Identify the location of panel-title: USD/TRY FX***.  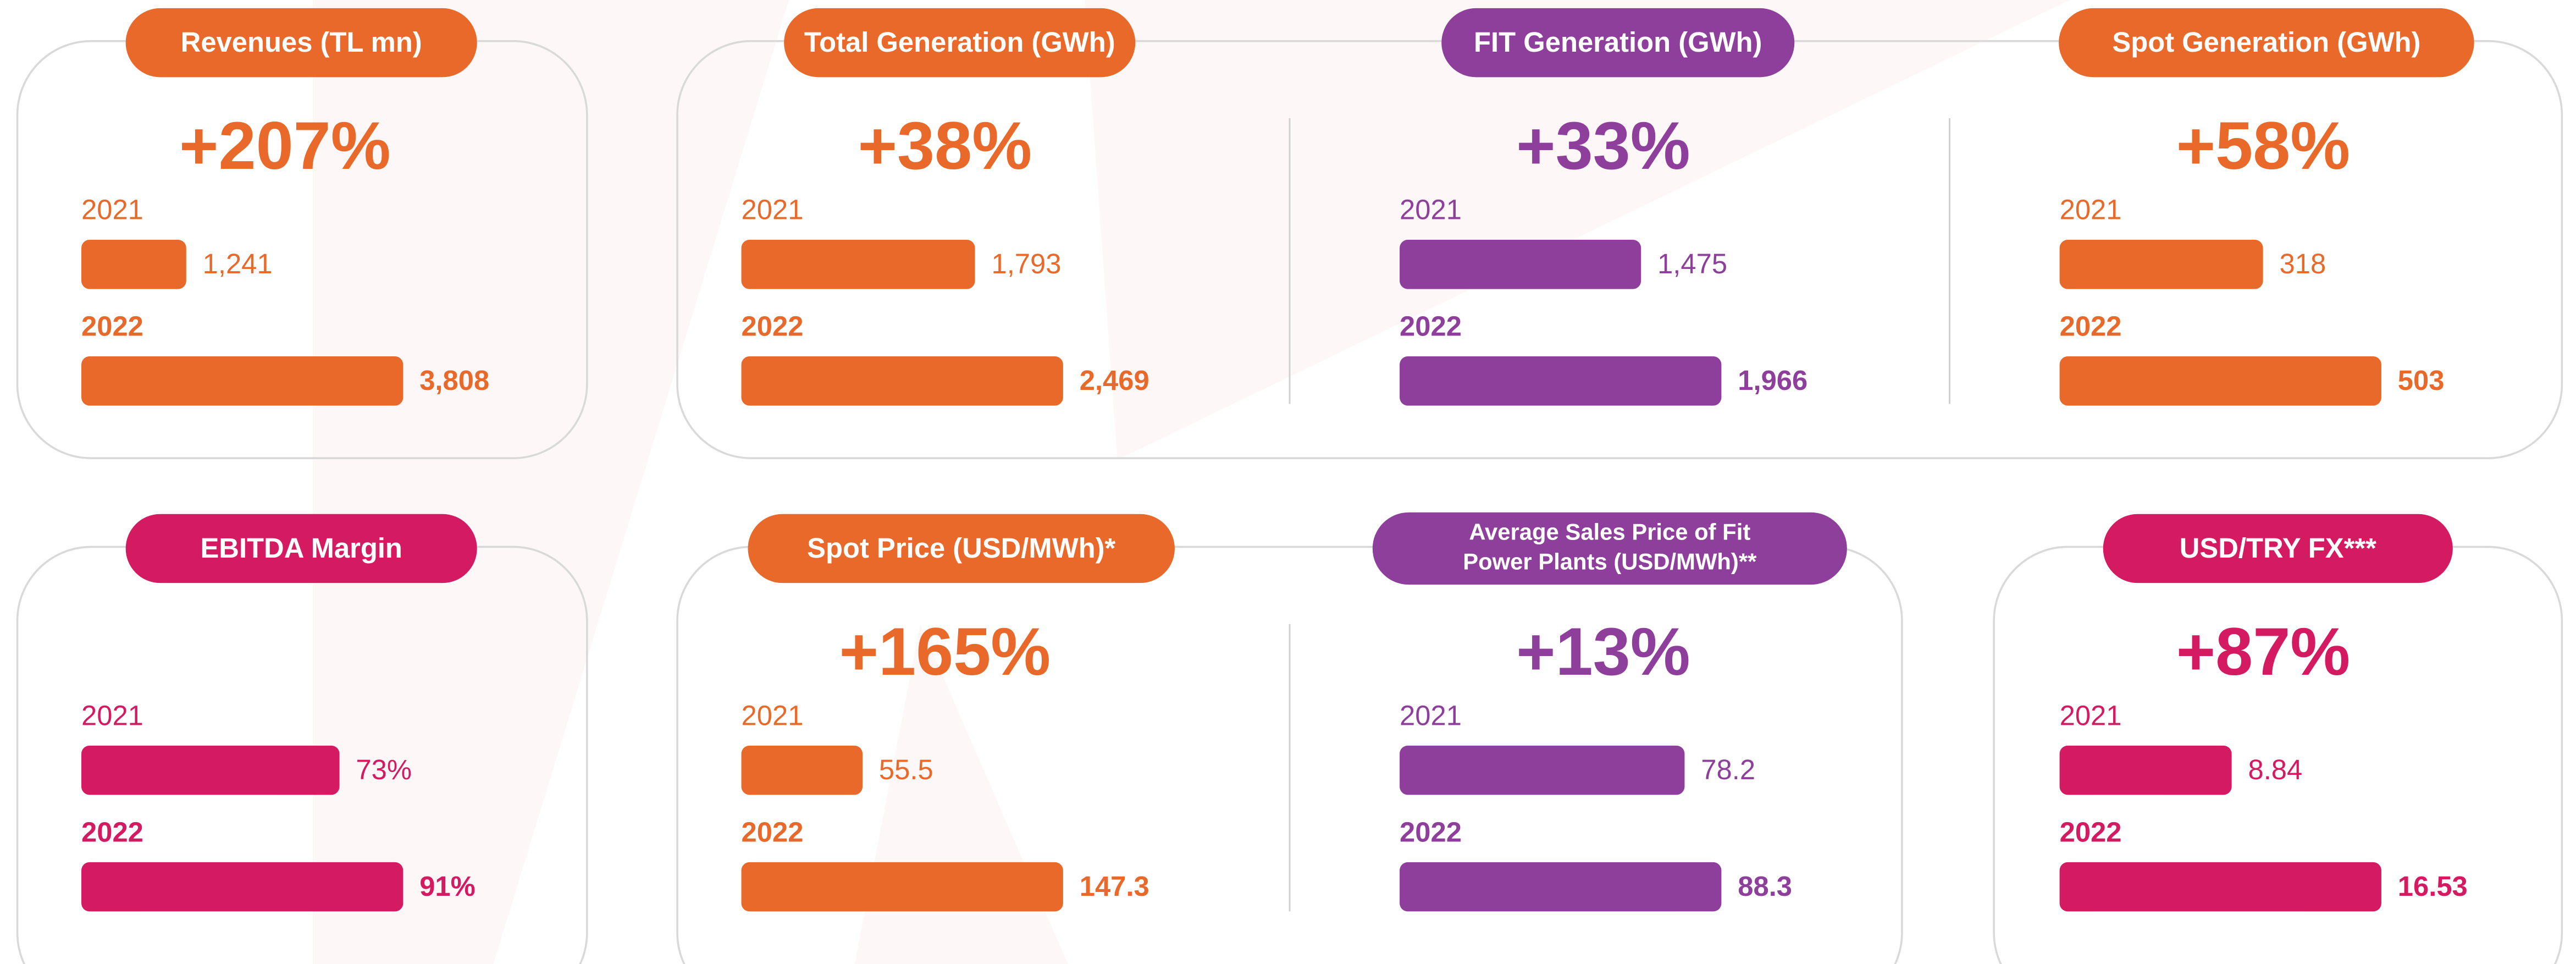
(2278, 548).